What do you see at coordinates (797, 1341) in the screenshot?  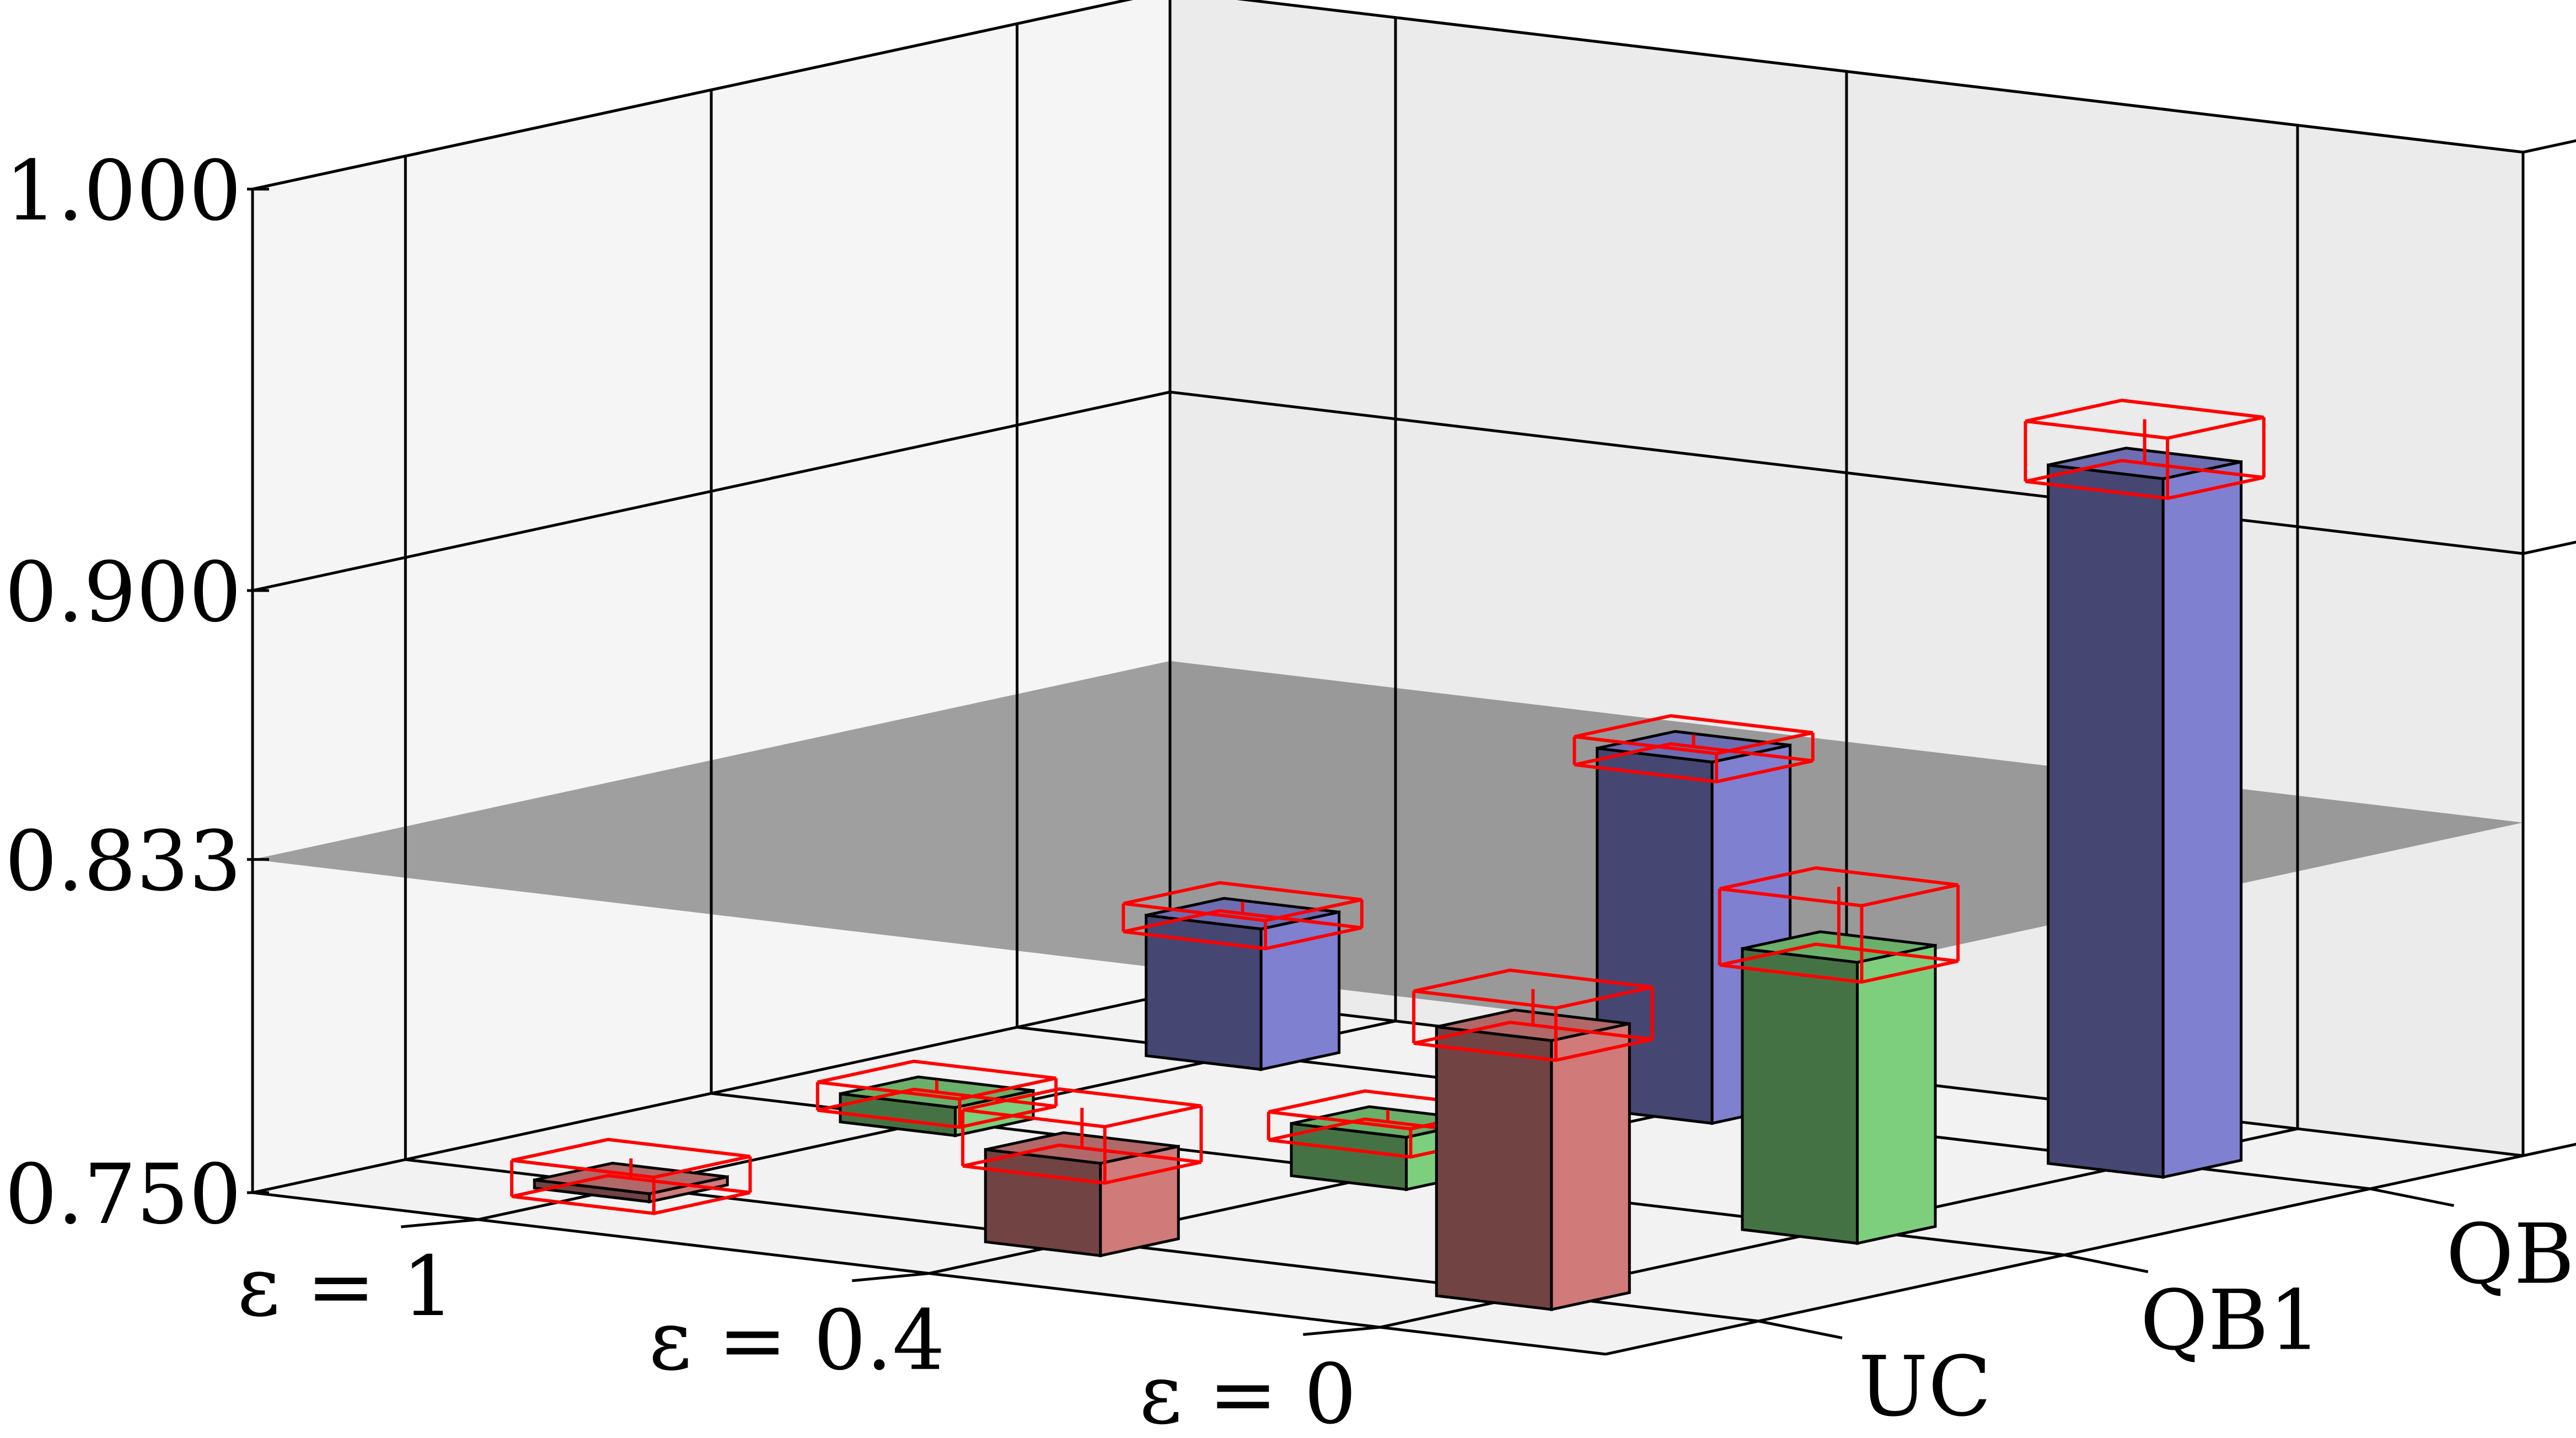 I see `eps-axis-label: ε = 0.4` at bounding box center [797, 1341].